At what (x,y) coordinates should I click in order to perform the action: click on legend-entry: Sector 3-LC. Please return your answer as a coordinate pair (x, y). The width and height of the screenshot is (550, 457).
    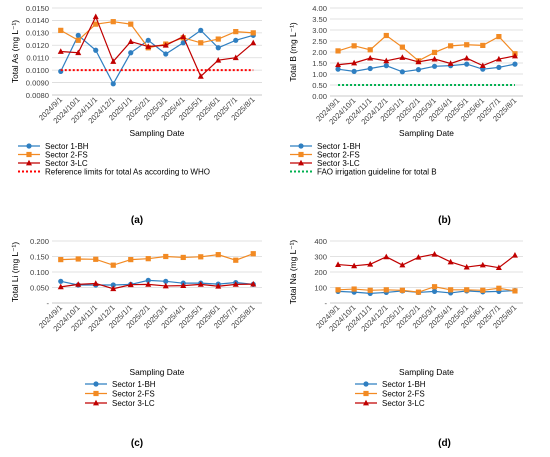
    Looking at the image, I should click on (390, 403).